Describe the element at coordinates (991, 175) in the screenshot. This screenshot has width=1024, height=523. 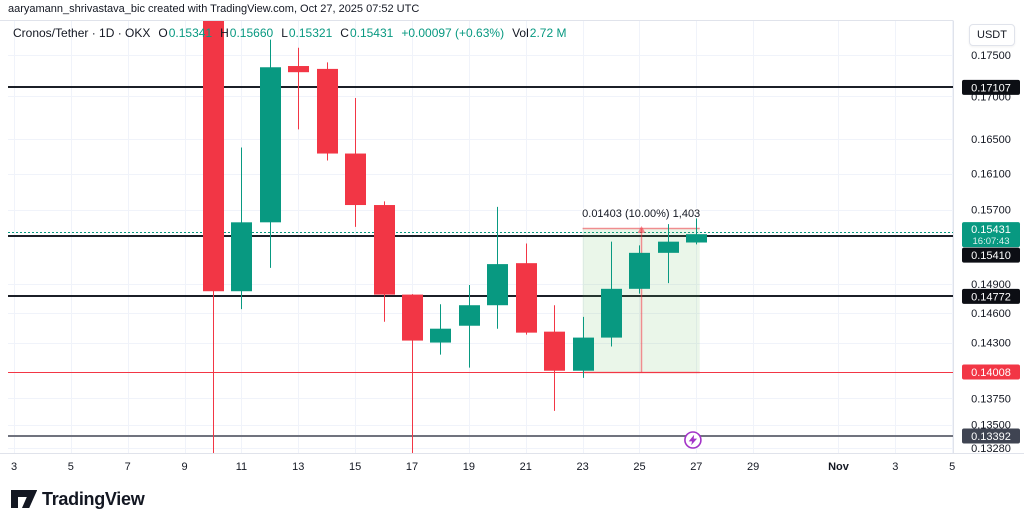
I see `price-tick-label: 0.16100` at that location.